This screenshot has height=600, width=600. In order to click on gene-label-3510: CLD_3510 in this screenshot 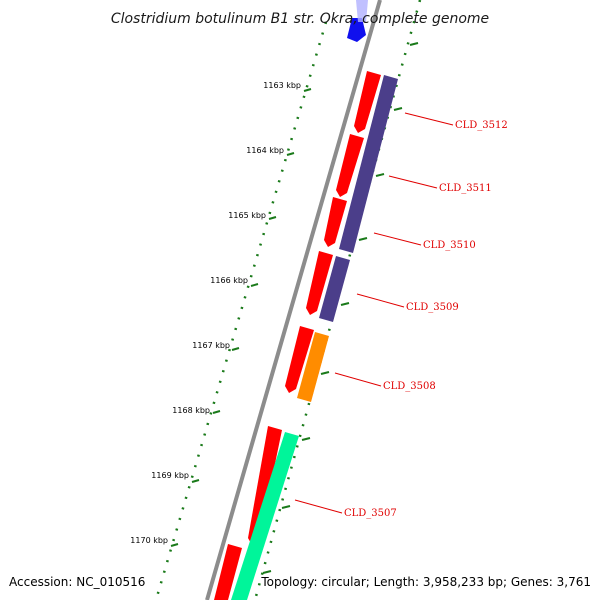, I will do `click(449, 245)`.